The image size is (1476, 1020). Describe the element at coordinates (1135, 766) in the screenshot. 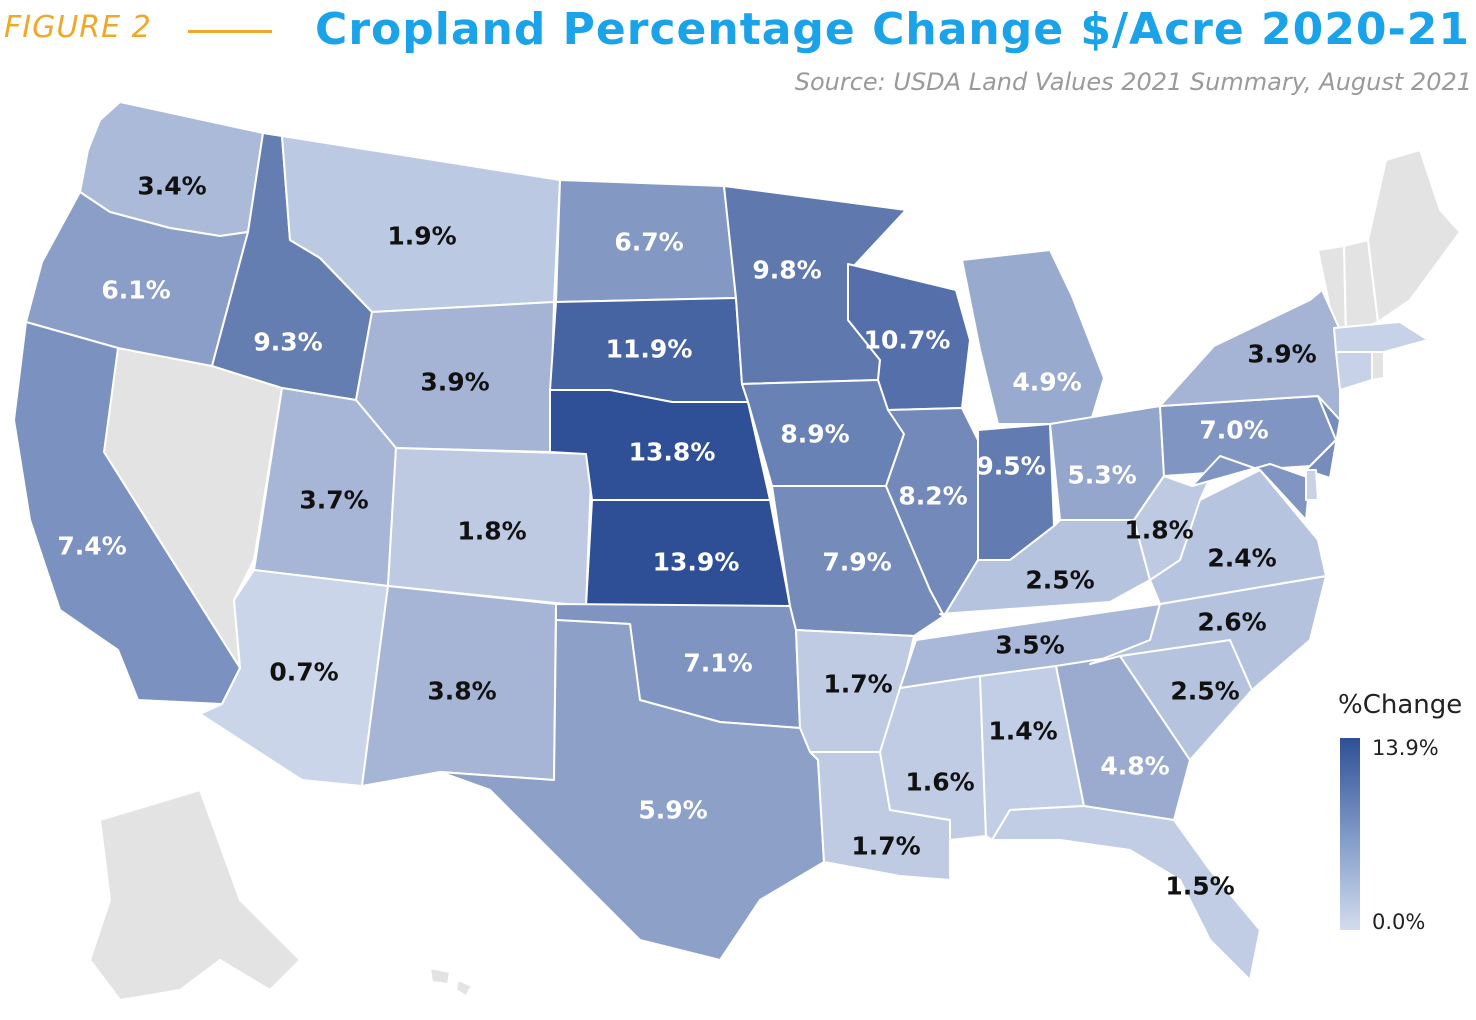

I see `state-value-label-ga: 4.8%` at that location.